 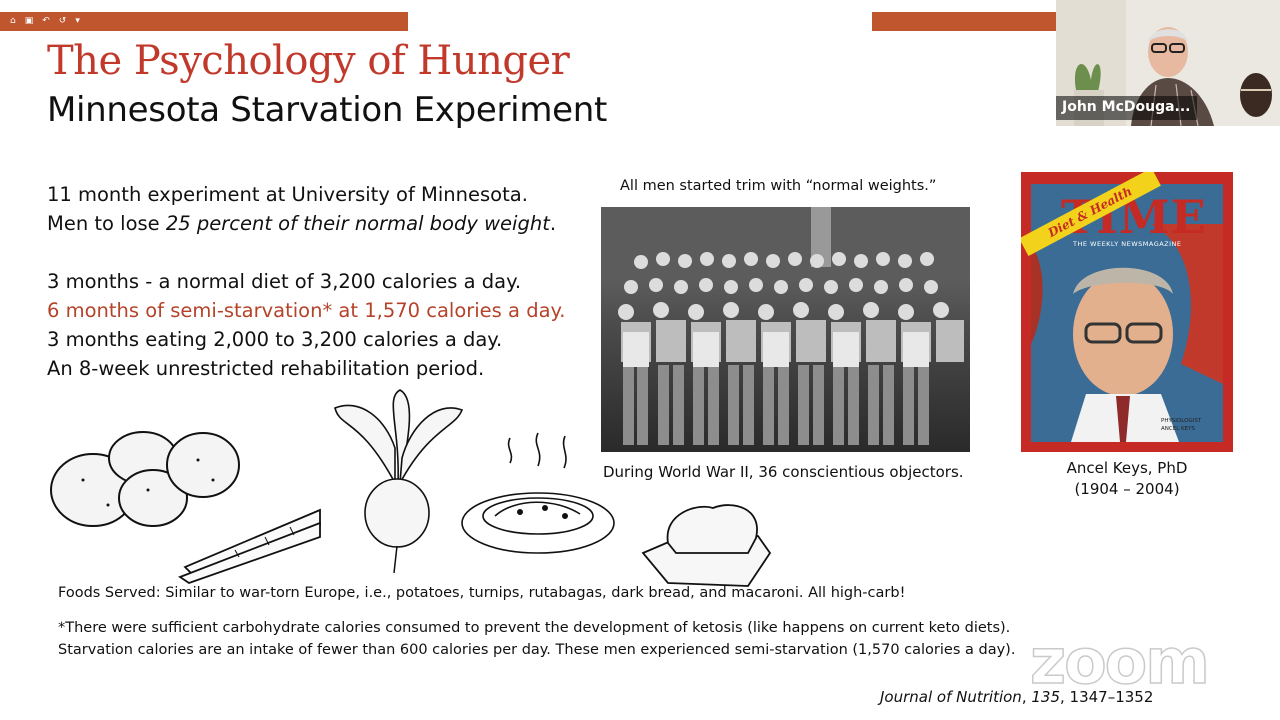 I want to click on potatoes-illustration, so click(x=145, y=479).